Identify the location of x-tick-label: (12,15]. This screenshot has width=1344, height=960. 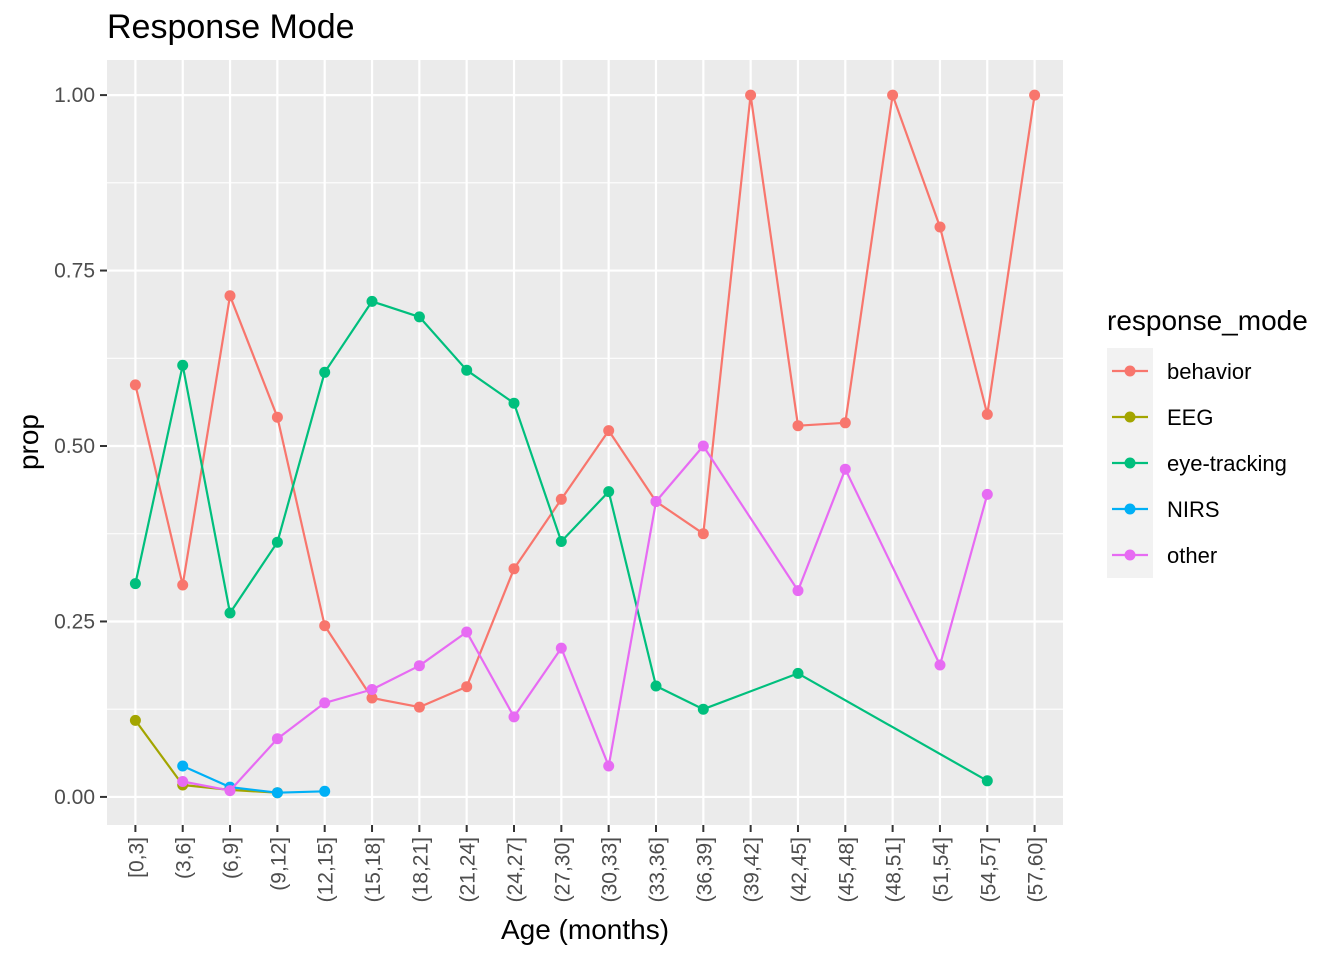
(326, 869).